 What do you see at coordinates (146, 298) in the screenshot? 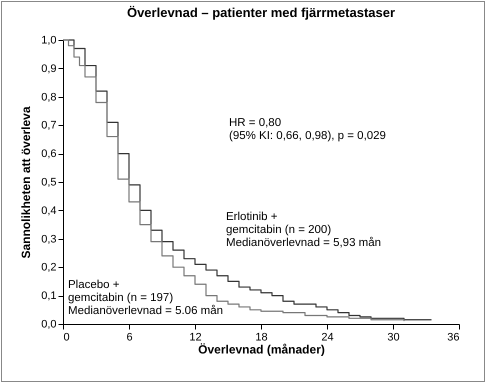
I see `annotation: Placebo + gemcitabin (n = 197) Medianöverlevnad = 5.06 mån` at bounding box center [146, 298].